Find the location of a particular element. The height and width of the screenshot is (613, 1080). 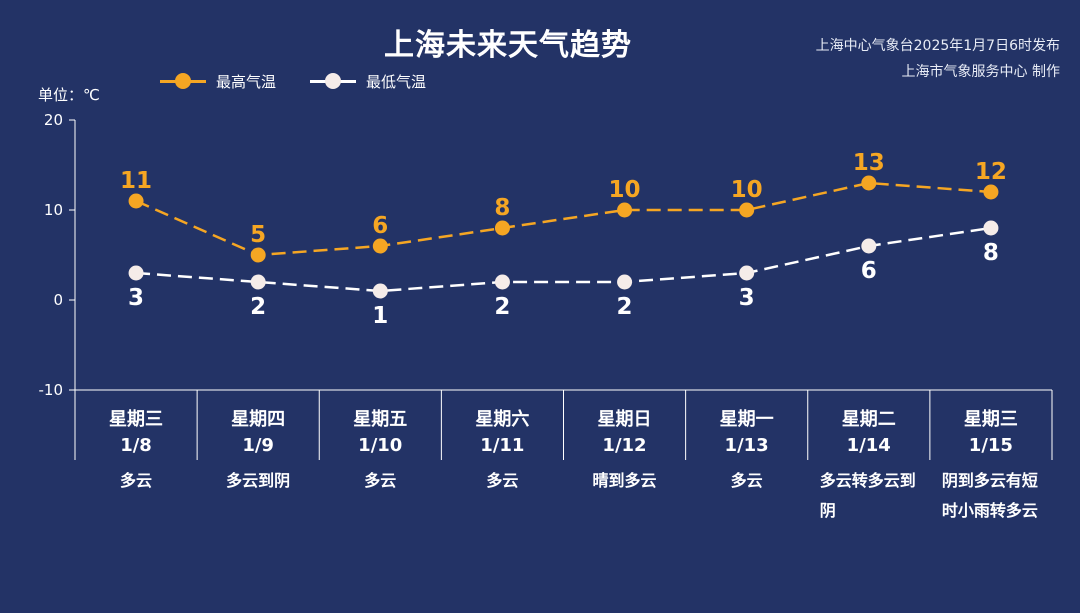

y-tick-label: -10 is located at coordinates (51, 390).